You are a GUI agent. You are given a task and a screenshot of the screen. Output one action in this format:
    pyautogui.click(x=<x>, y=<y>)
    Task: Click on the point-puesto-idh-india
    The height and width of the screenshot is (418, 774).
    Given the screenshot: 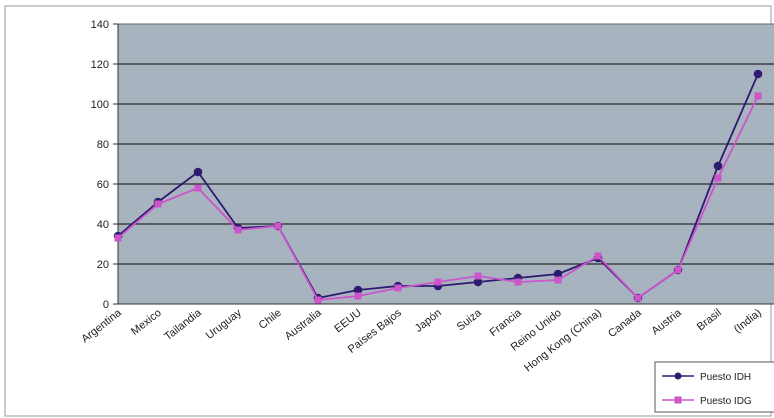 What is the action you would take?
    pyautogui.click(x=758, y=74)
    